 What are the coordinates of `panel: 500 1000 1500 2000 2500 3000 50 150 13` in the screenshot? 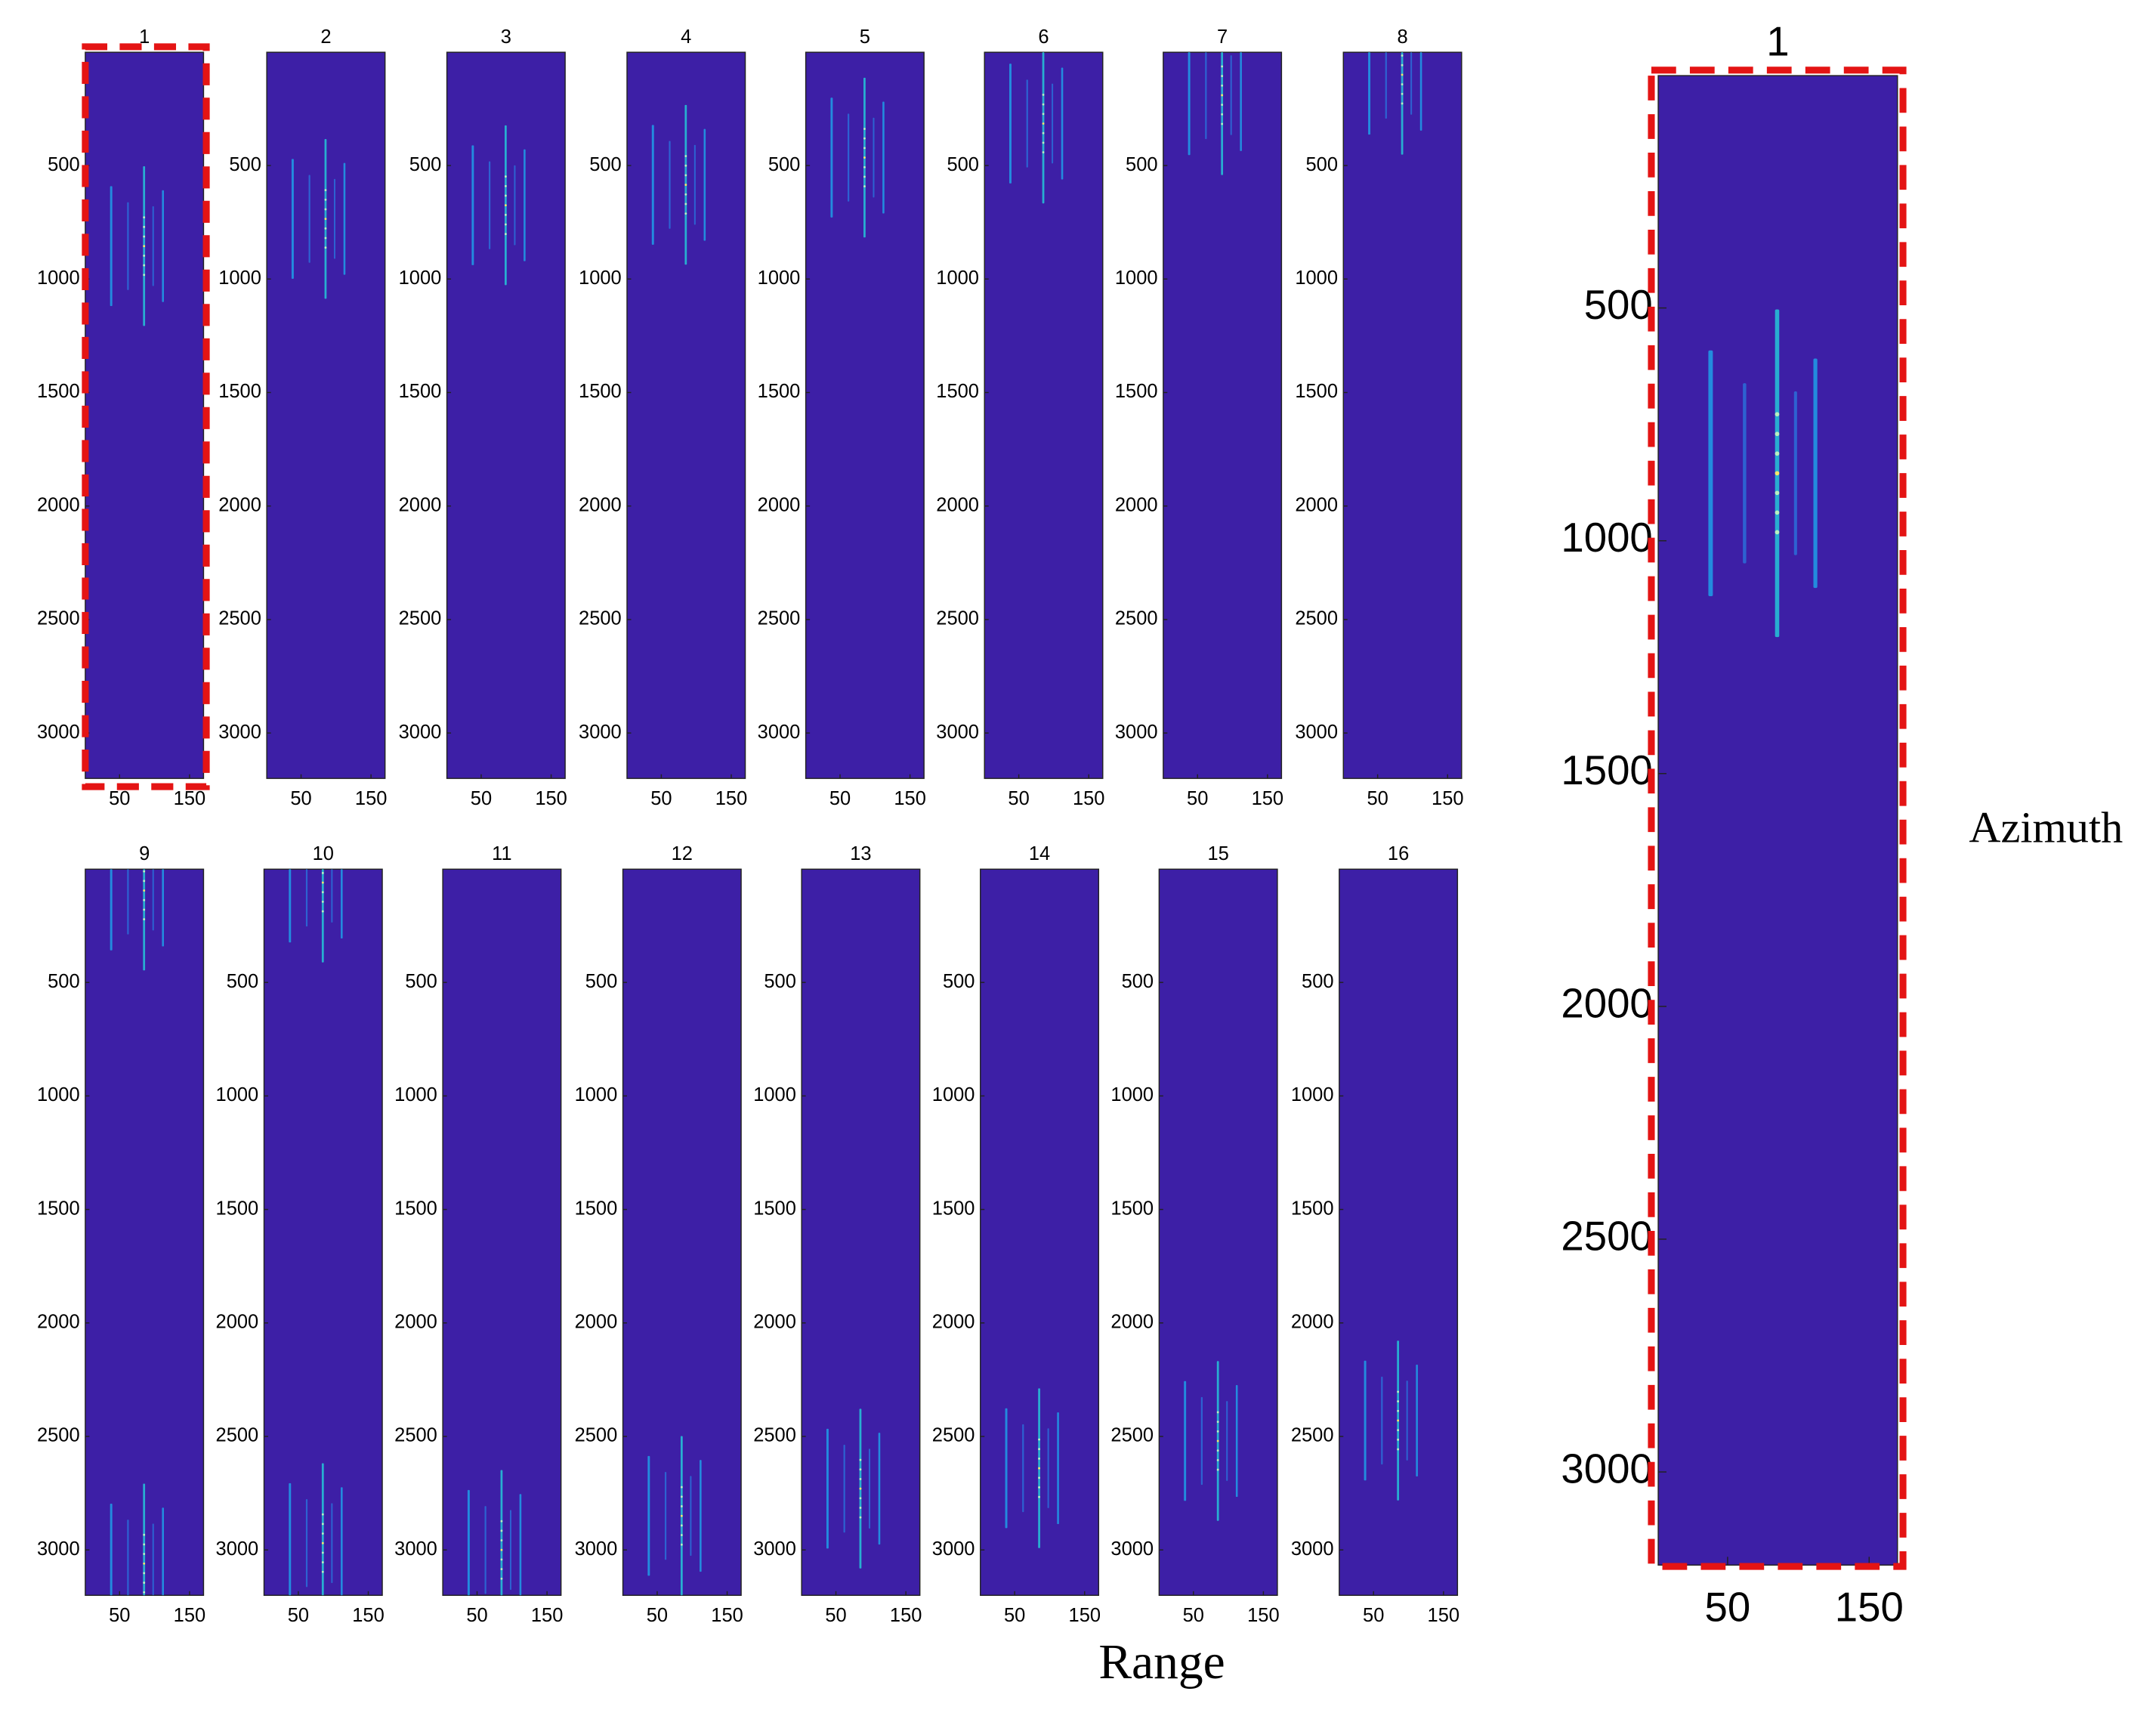 It's located at (837, 1234).